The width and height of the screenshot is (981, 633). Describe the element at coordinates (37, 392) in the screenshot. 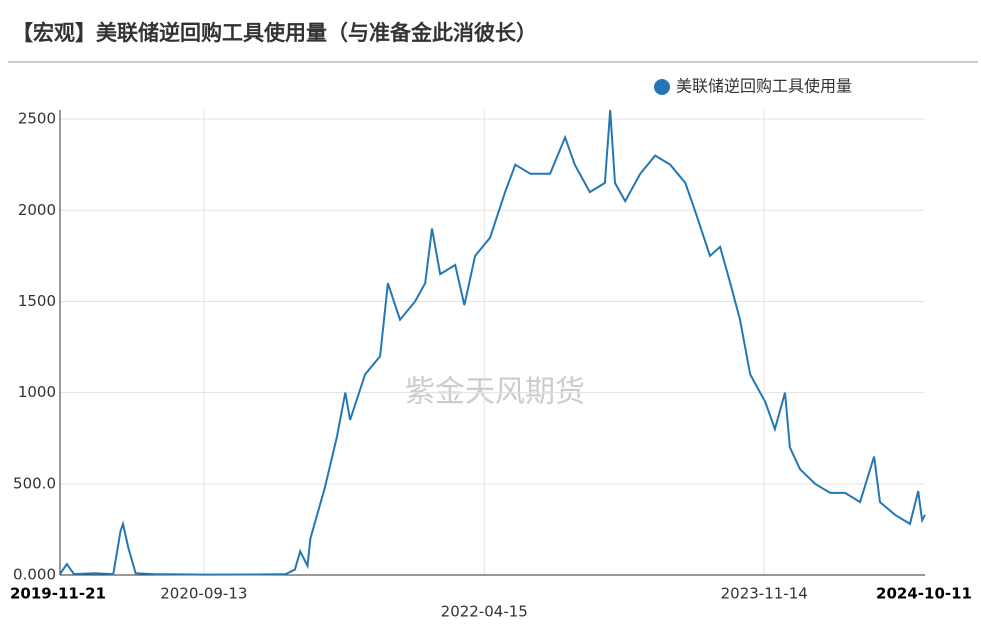

I see `y-tick-label: 1000` at that location.